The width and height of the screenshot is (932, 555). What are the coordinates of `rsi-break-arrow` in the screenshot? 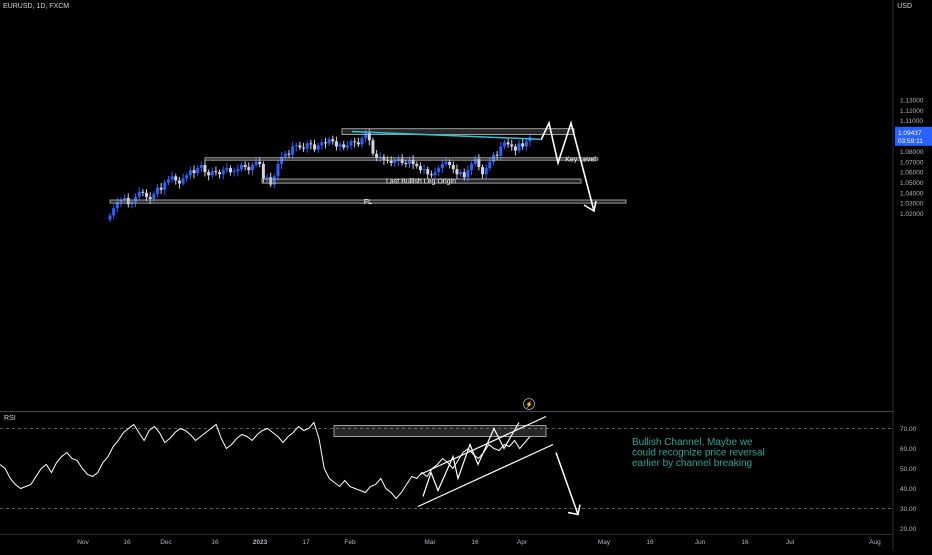 It's located at (567, 483).